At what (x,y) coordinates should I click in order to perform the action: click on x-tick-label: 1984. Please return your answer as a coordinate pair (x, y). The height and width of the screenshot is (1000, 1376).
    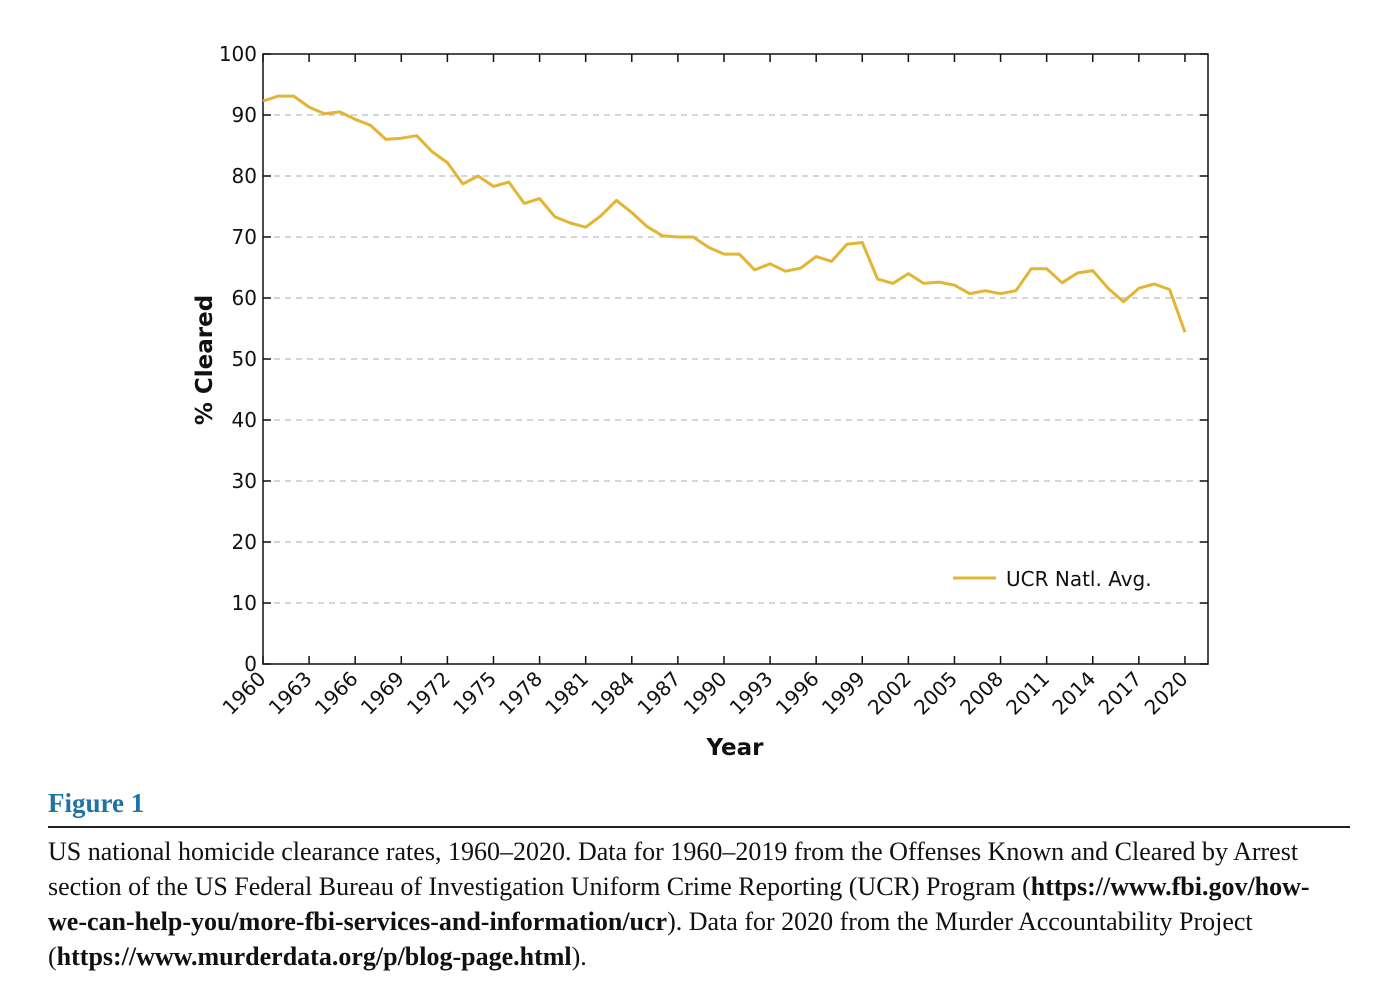
    Looking at the image, I should click on (612, 693).